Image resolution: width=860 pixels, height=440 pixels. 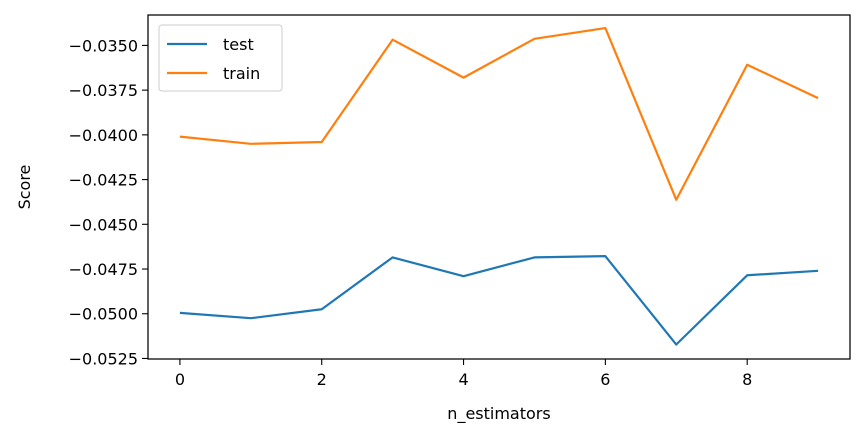 I want to click on x-tick-label: 8, so click(x=747, y=379).